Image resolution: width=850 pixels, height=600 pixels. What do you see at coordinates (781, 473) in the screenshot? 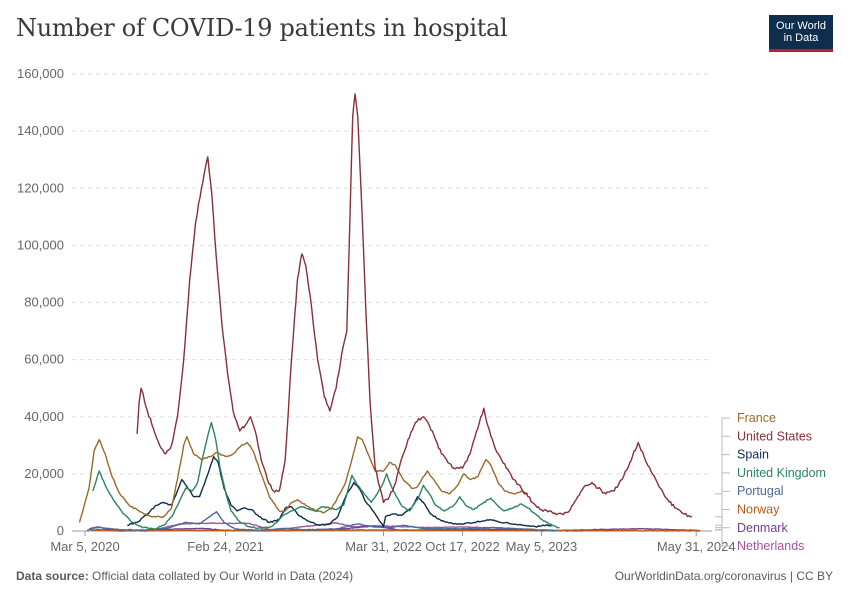
I see `legend-label-united-kingdom: United Kingdom` at bounding box center [781, 473].